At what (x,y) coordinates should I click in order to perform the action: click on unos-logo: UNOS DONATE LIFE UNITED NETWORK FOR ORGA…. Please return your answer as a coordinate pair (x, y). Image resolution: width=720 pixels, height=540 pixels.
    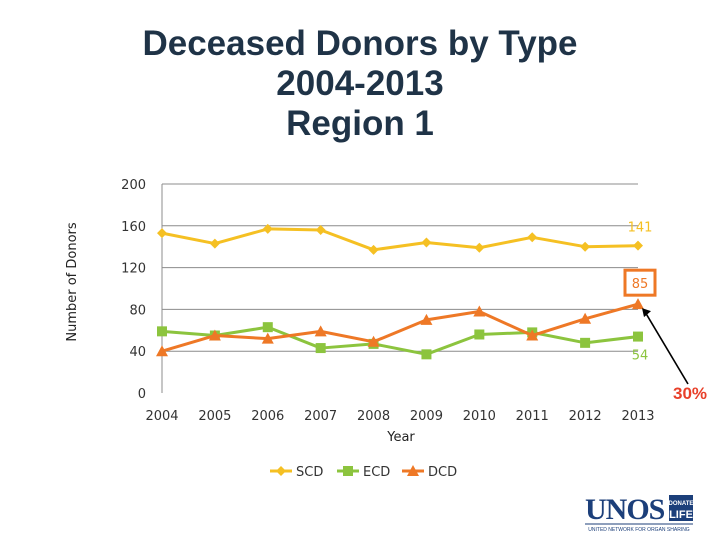
    Looking at the image, I should click on (639, 513).